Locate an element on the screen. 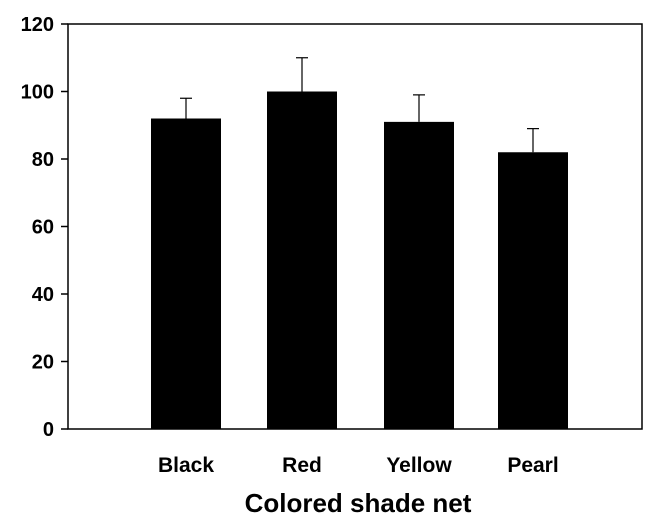  y-tick-label: 40 is located at coordinates (43, 295).